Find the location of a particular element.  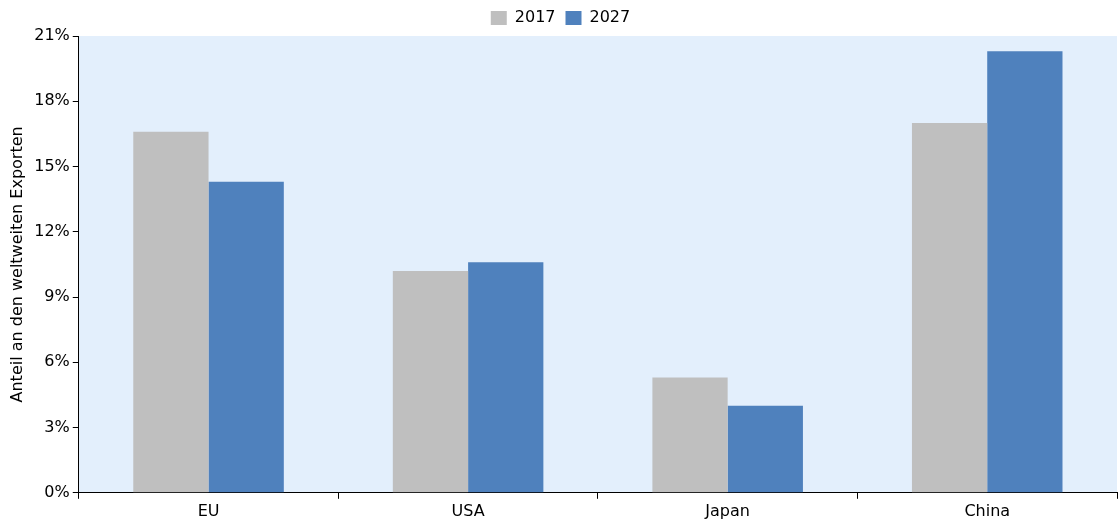

y-tick-label: 15% is located at coordinates (52, 165).